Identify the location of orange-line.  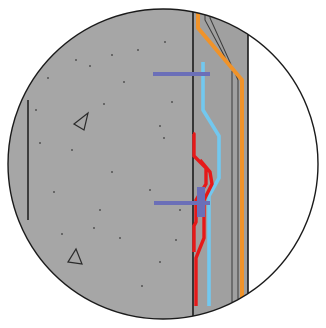
(220, 157).